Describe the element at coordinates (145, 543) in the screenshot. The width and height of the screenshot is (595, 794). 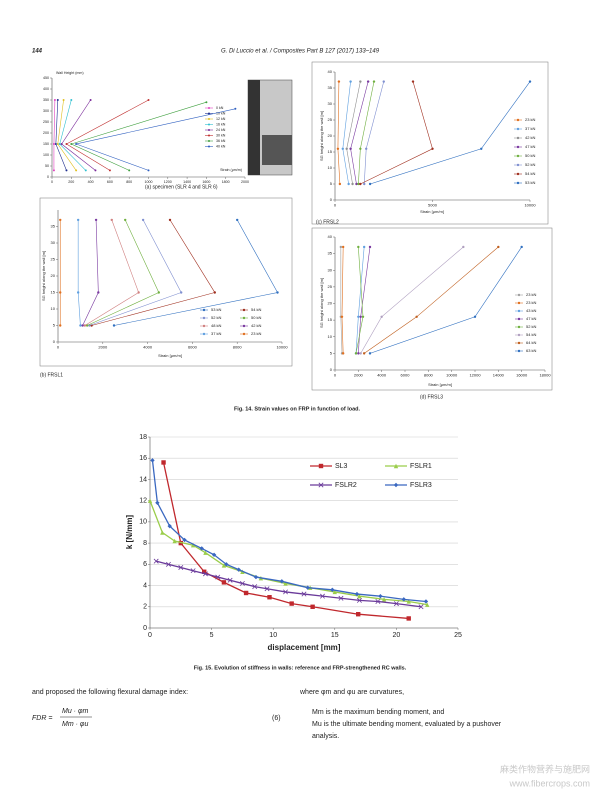
I see `y-tick-label: 8` at that location.